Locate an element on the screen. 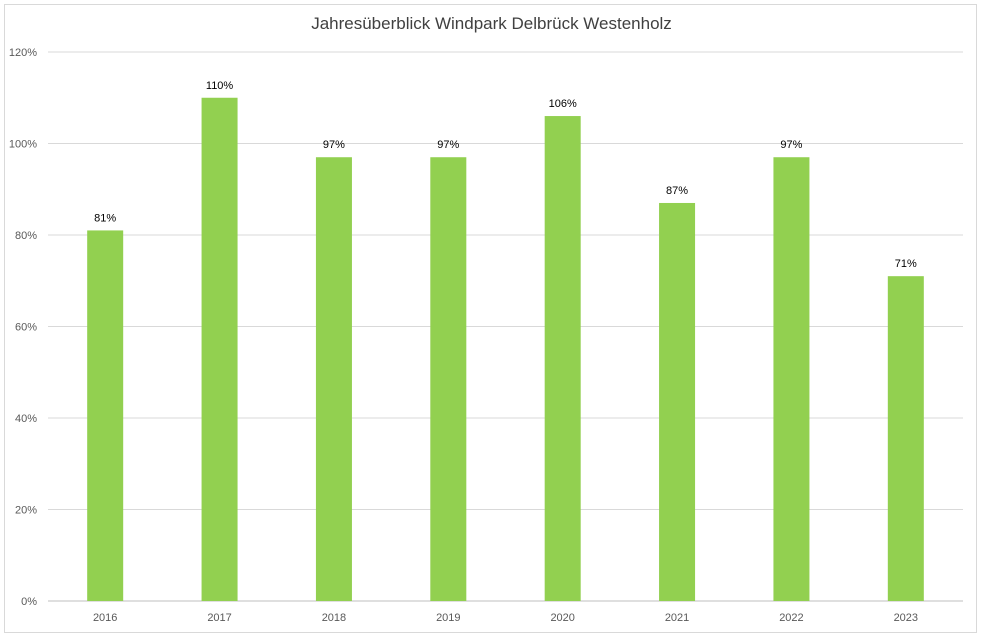 The image size is (983, 640). x-tick-label: 2017 is located at coordinates (219, 618).